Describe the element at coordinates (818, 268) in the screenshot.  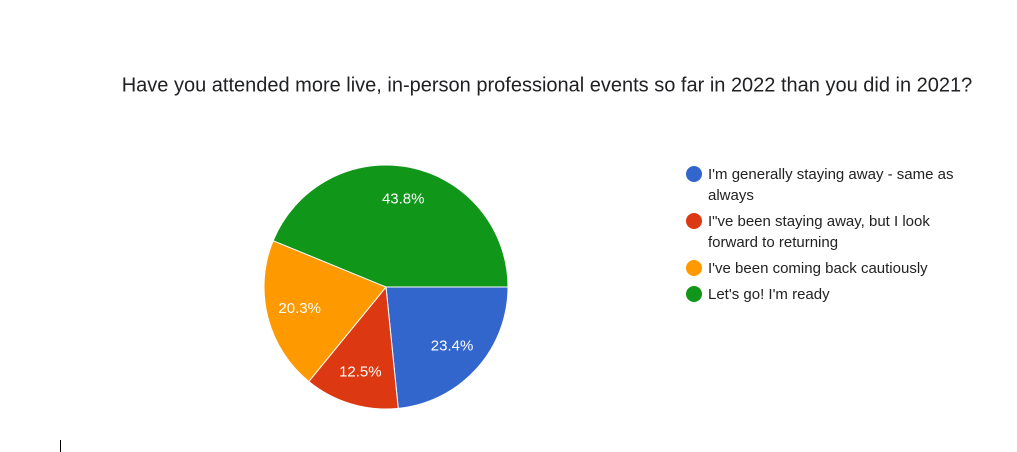
I see `legend-label: I've been coming back cautiously` at that location.